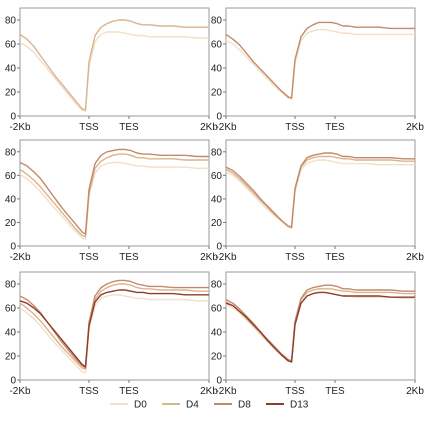 The width and height of the screenshot is (430, 427). Describe the element at coordinates (244, 405) in the screenshot. I see `legend-label: D8` at that location.